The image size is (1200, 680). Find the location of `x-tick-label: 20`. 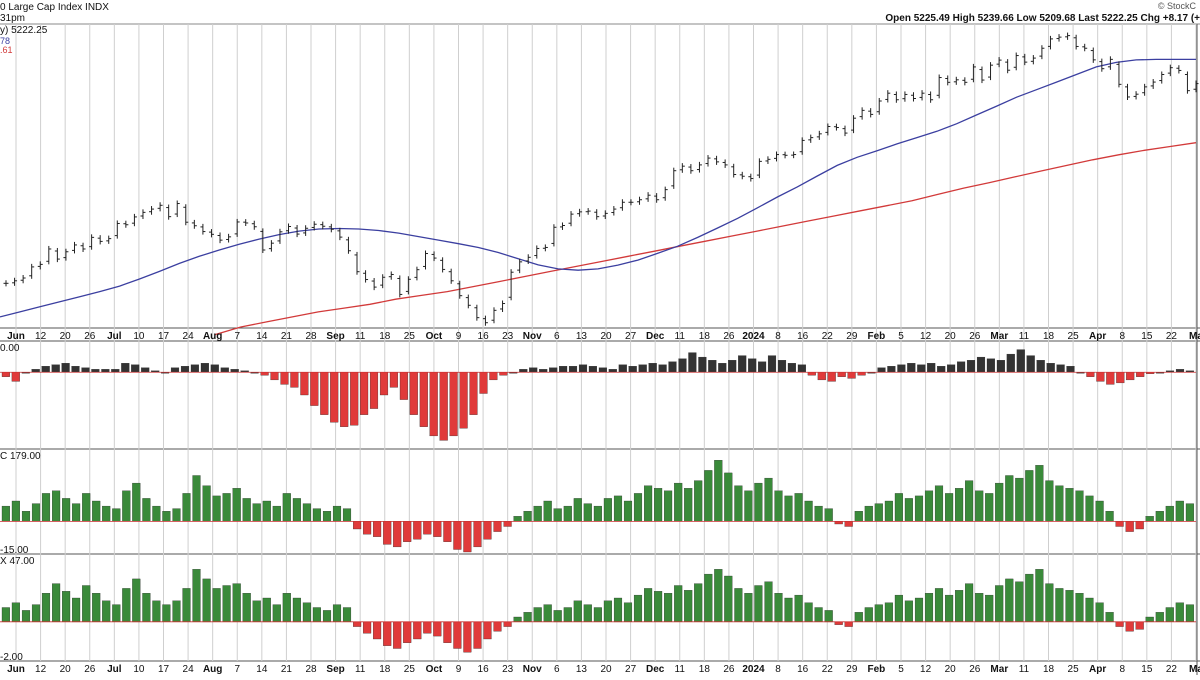

x-tick-label: 20 is located at coordinates (951, 669).